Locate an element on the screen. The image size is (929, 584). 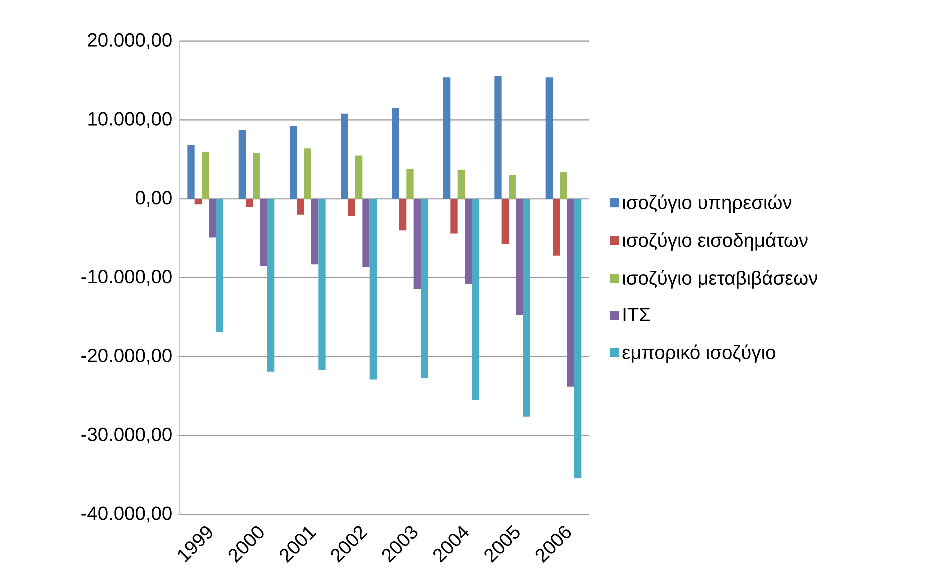
legend-label: ισοζύγιο εισοδημάτων is located at coordinates (715, 242).